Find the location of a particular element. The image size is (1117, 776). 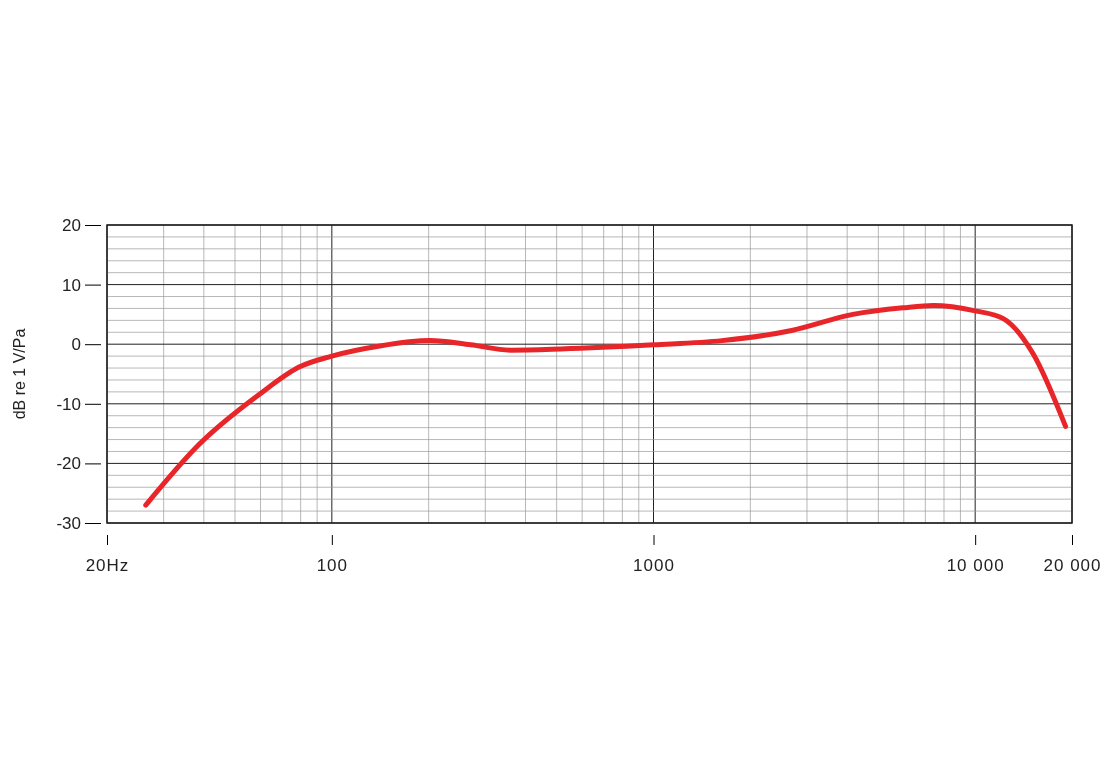

y-tick-label: 20 is located at coordinates (71, 225).